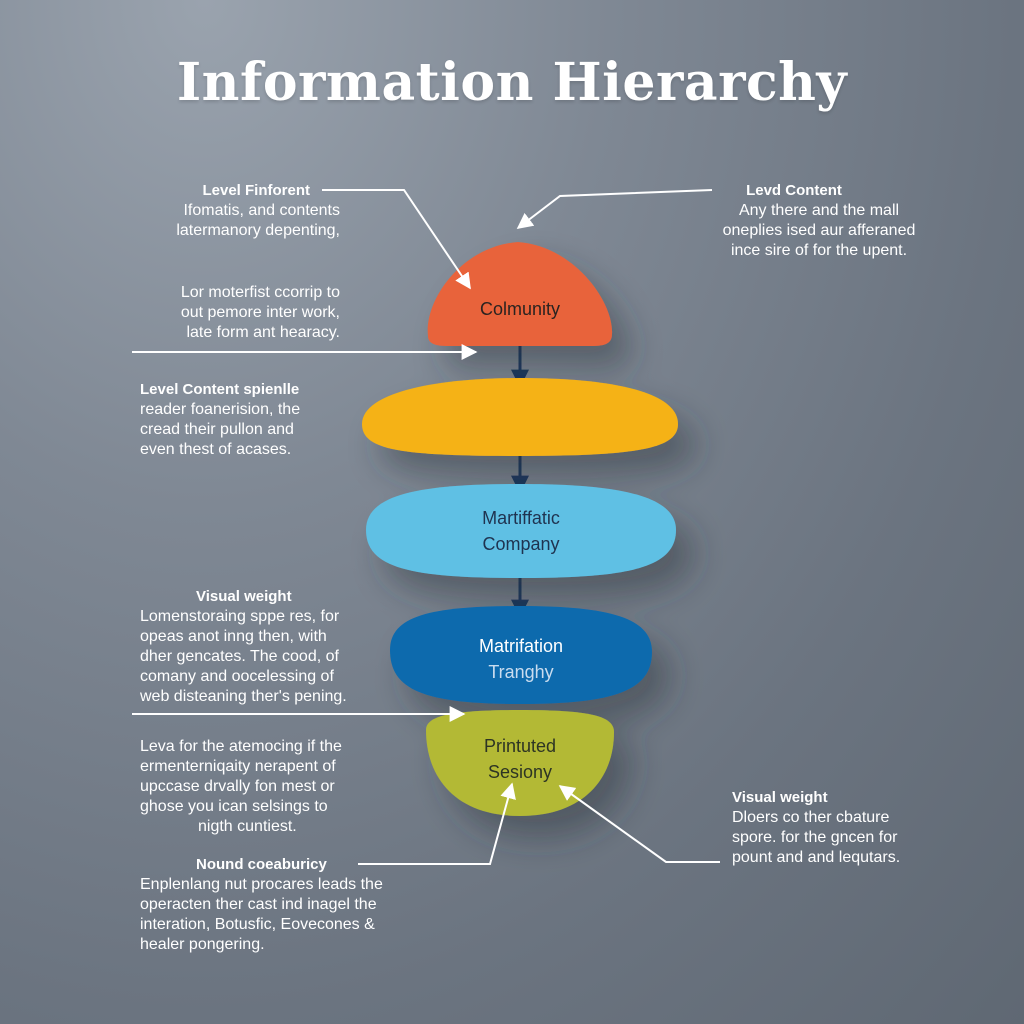  What do you see at coordinates (260, 292) in the screenshot?
I see `annotation-left-2-line-1: Lor moterfist ccorrip to` at bounding box center [260, 292].